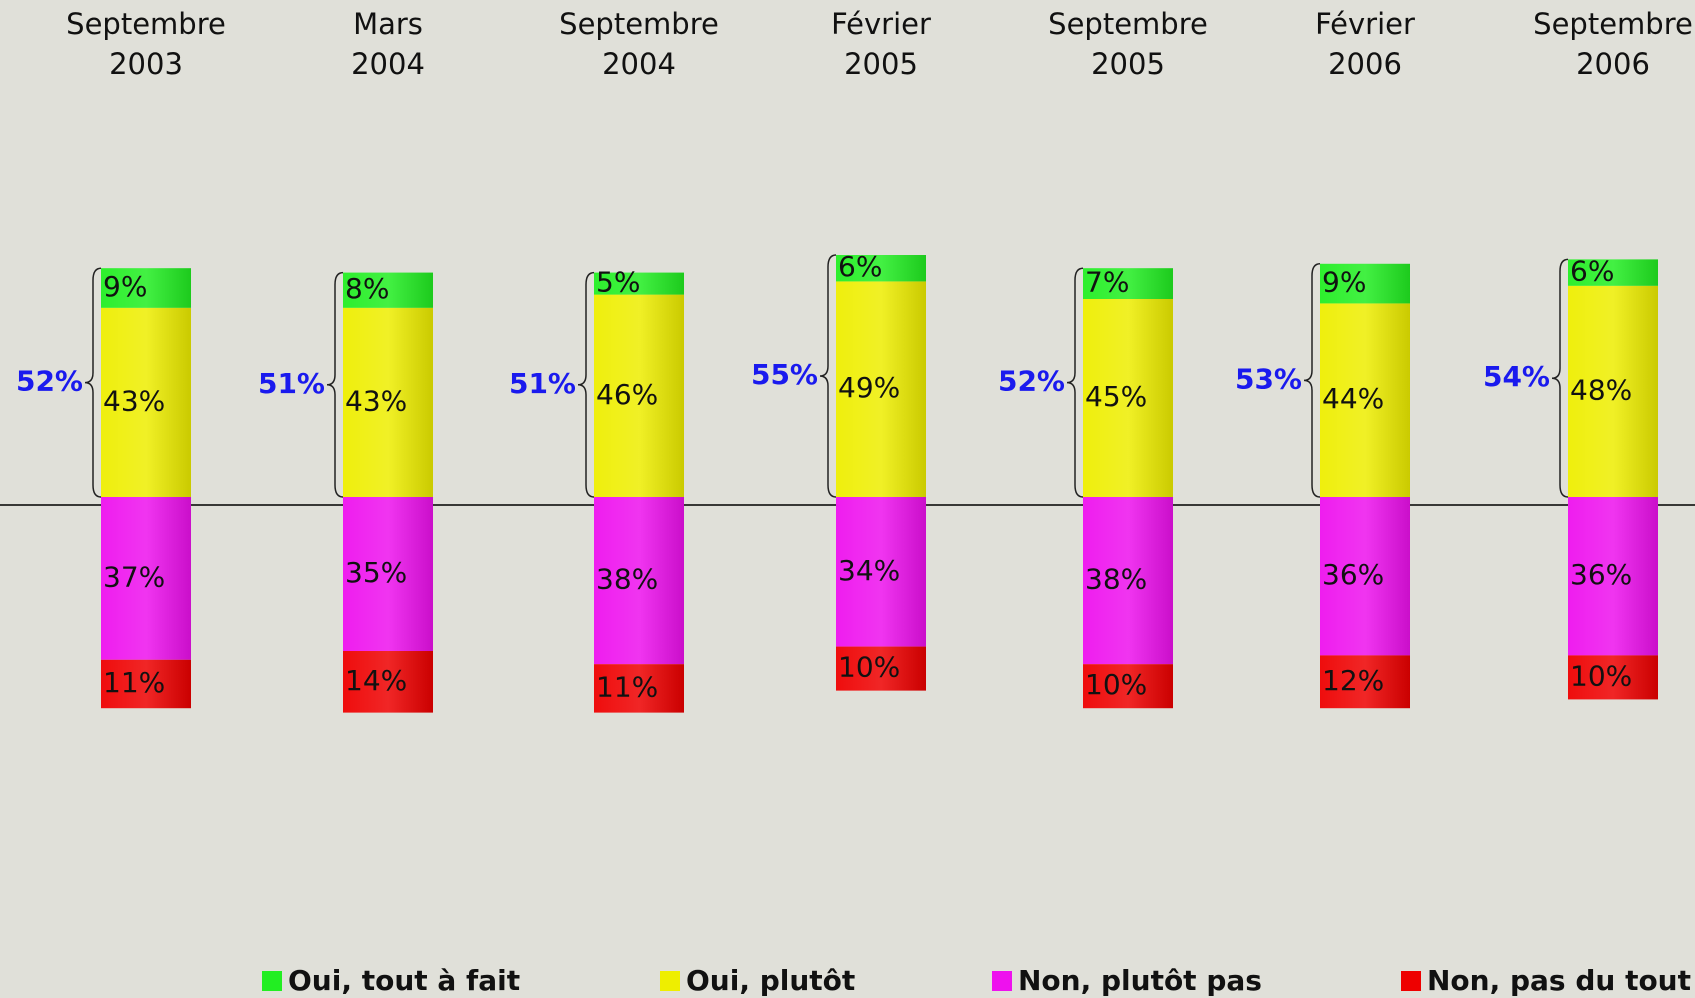  Describe the element at coordinates (1107, 282) in the screenshot. I see `value-label: 7%` at that location.